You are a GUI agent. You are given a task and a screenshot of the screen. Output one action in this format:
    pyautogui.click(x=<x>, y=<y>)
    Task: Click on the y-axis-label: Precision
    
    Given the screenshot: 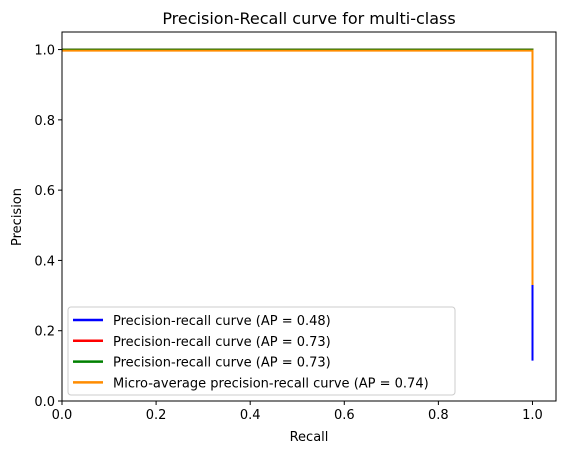 What is the action you would take?
    pyautogui.click(x=17, y=217)
    